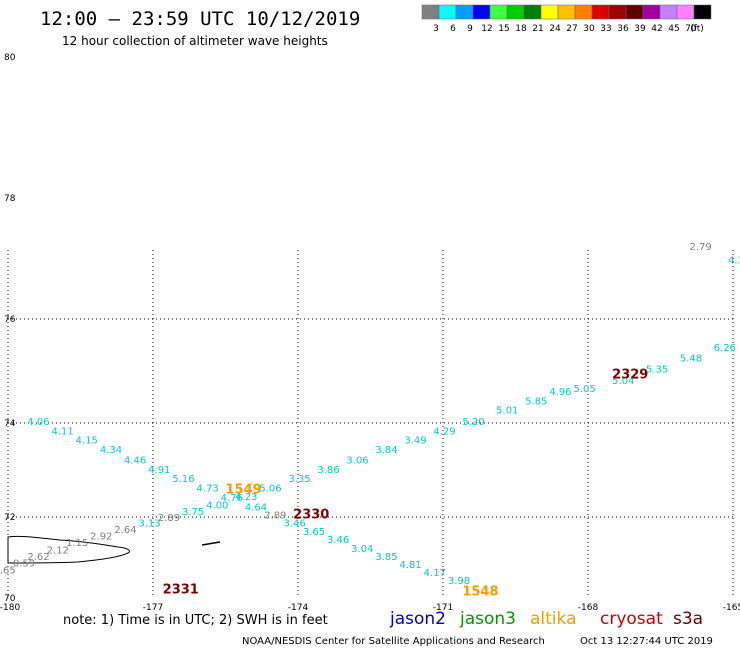 This screenshot has width=740, height=650. I want to click on wave-height-value: 2.79, so click(701, 247).